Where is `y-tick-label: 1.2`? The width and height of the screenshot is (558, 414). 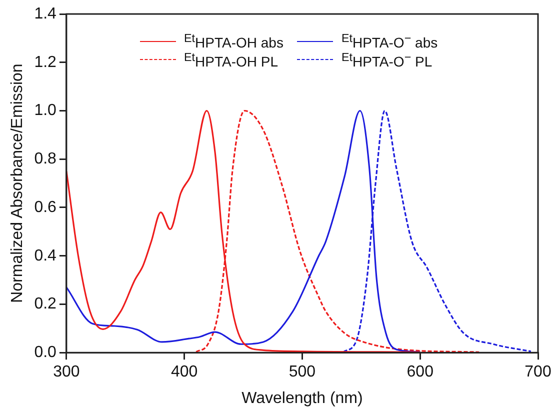
y-tick-label: 1.2 is located at coordinates (45, 62).